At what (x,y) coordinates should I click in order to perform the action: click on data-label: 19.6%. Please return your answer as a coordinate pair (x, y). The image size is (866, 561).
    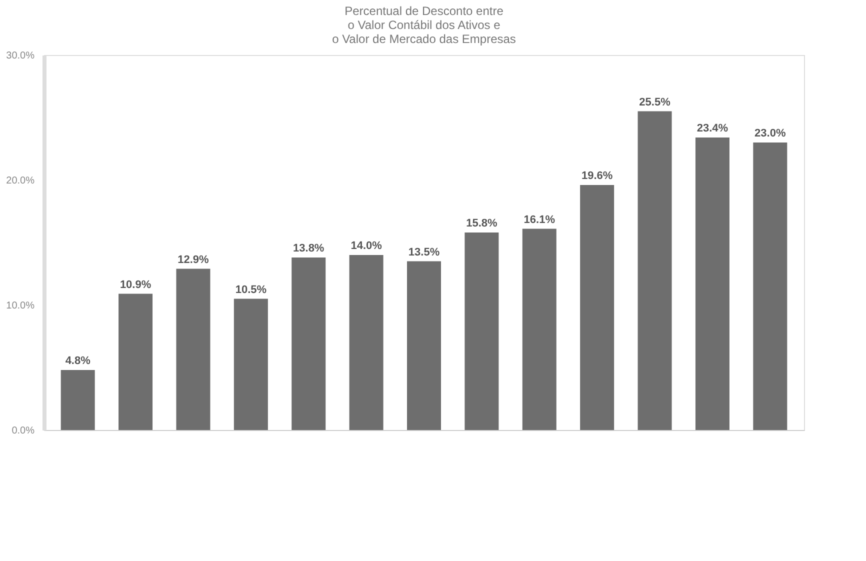
    Looking at the image, I should click on (597, 176).